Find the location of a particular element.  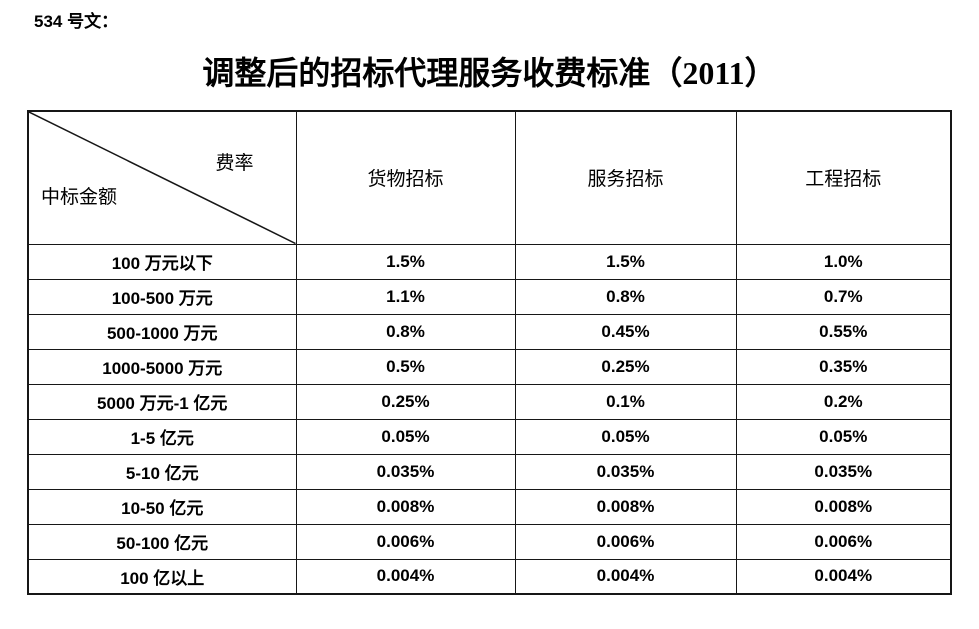

row-label: 100 万元以下 is located at coordinates (162, 261).